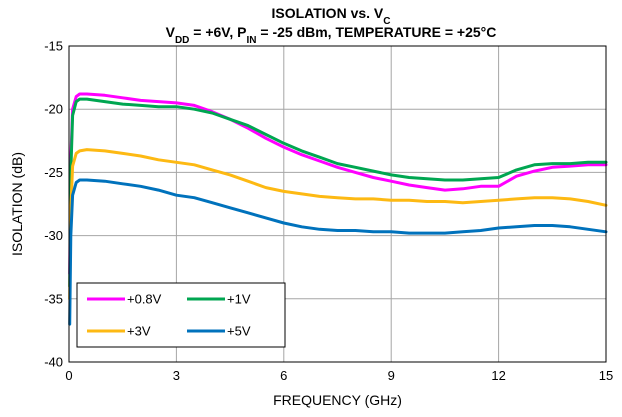 This screenshot has height=417, width=622. I want to click on legend: +0.8V +1V +3V +5V, so click(181, 315).